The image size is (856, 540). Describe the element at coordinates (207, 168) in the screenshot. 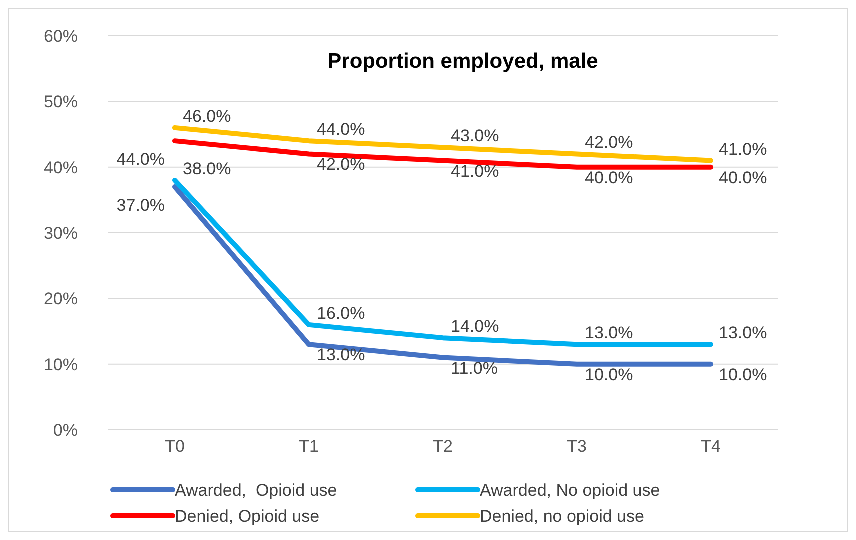

I see `data-label: 38.0%` at that location.